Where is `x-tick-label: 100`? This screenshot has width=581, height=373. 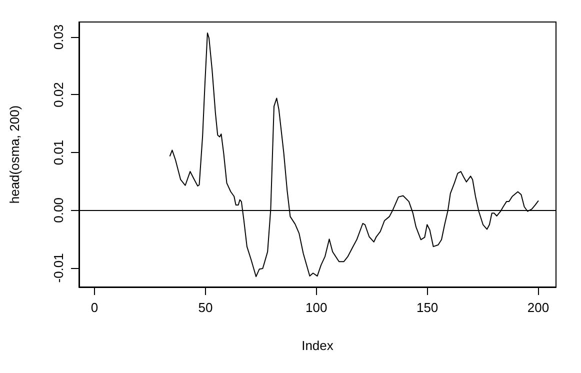
x-tick-label: 100 is located at coordinates (317, 307).